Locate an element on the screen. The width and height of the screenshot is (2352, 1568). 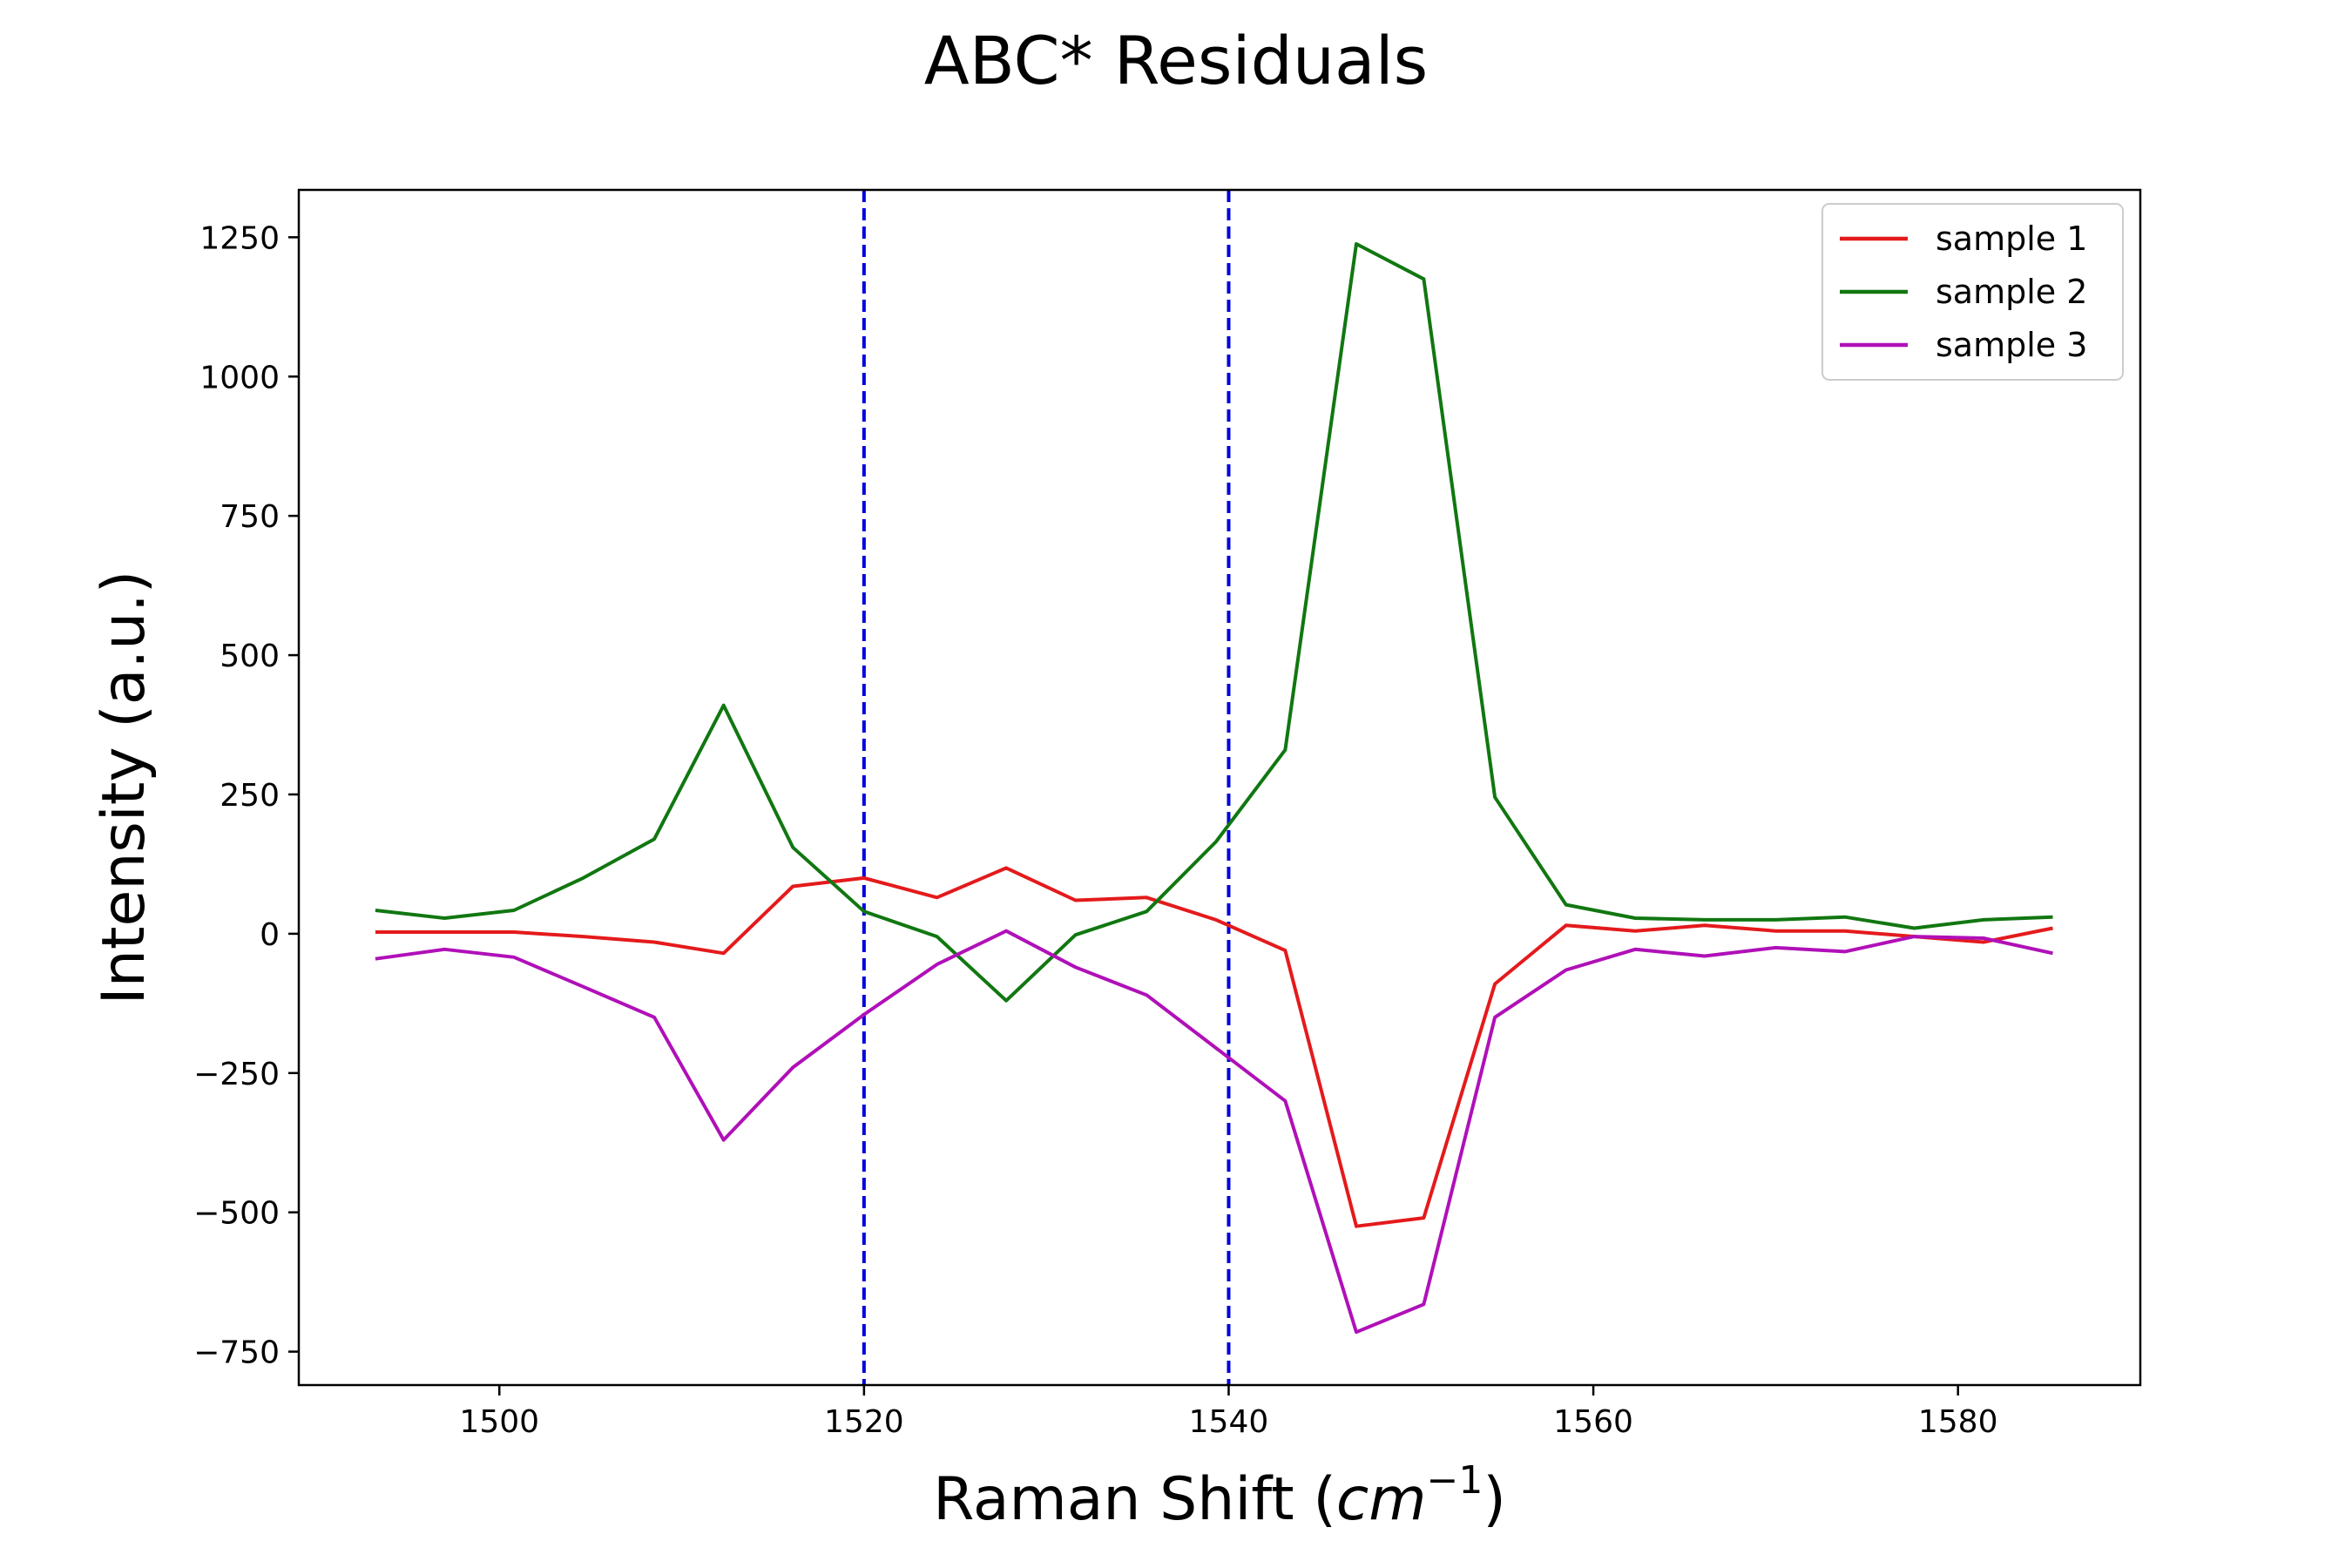
x-tick-label: 1500 is located at coordinates (499, 1422).